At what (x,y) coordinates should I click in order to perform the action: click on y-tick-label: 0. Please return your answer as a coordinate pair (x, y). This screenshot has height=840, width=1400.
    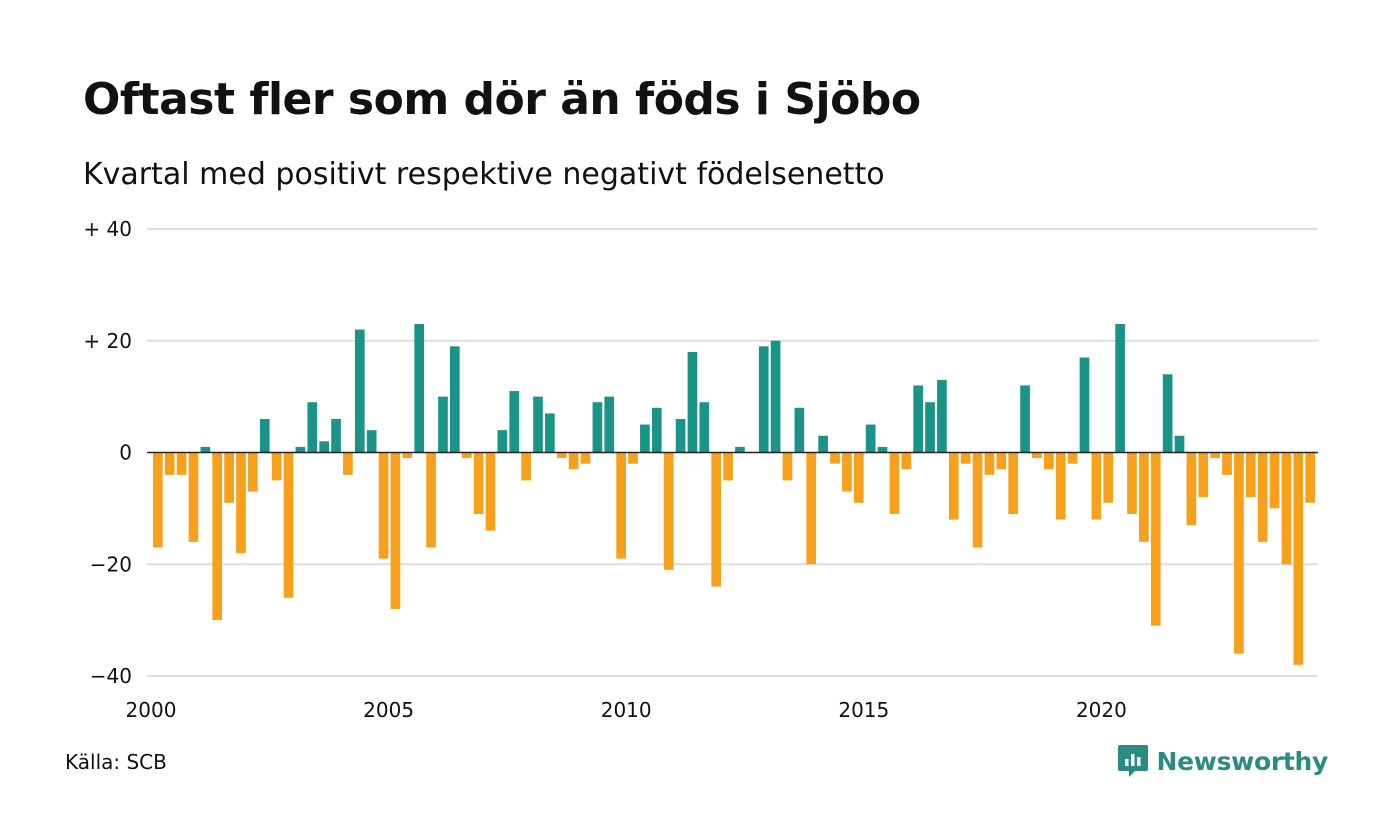
    Looking at the image, I should click on (125, 453).